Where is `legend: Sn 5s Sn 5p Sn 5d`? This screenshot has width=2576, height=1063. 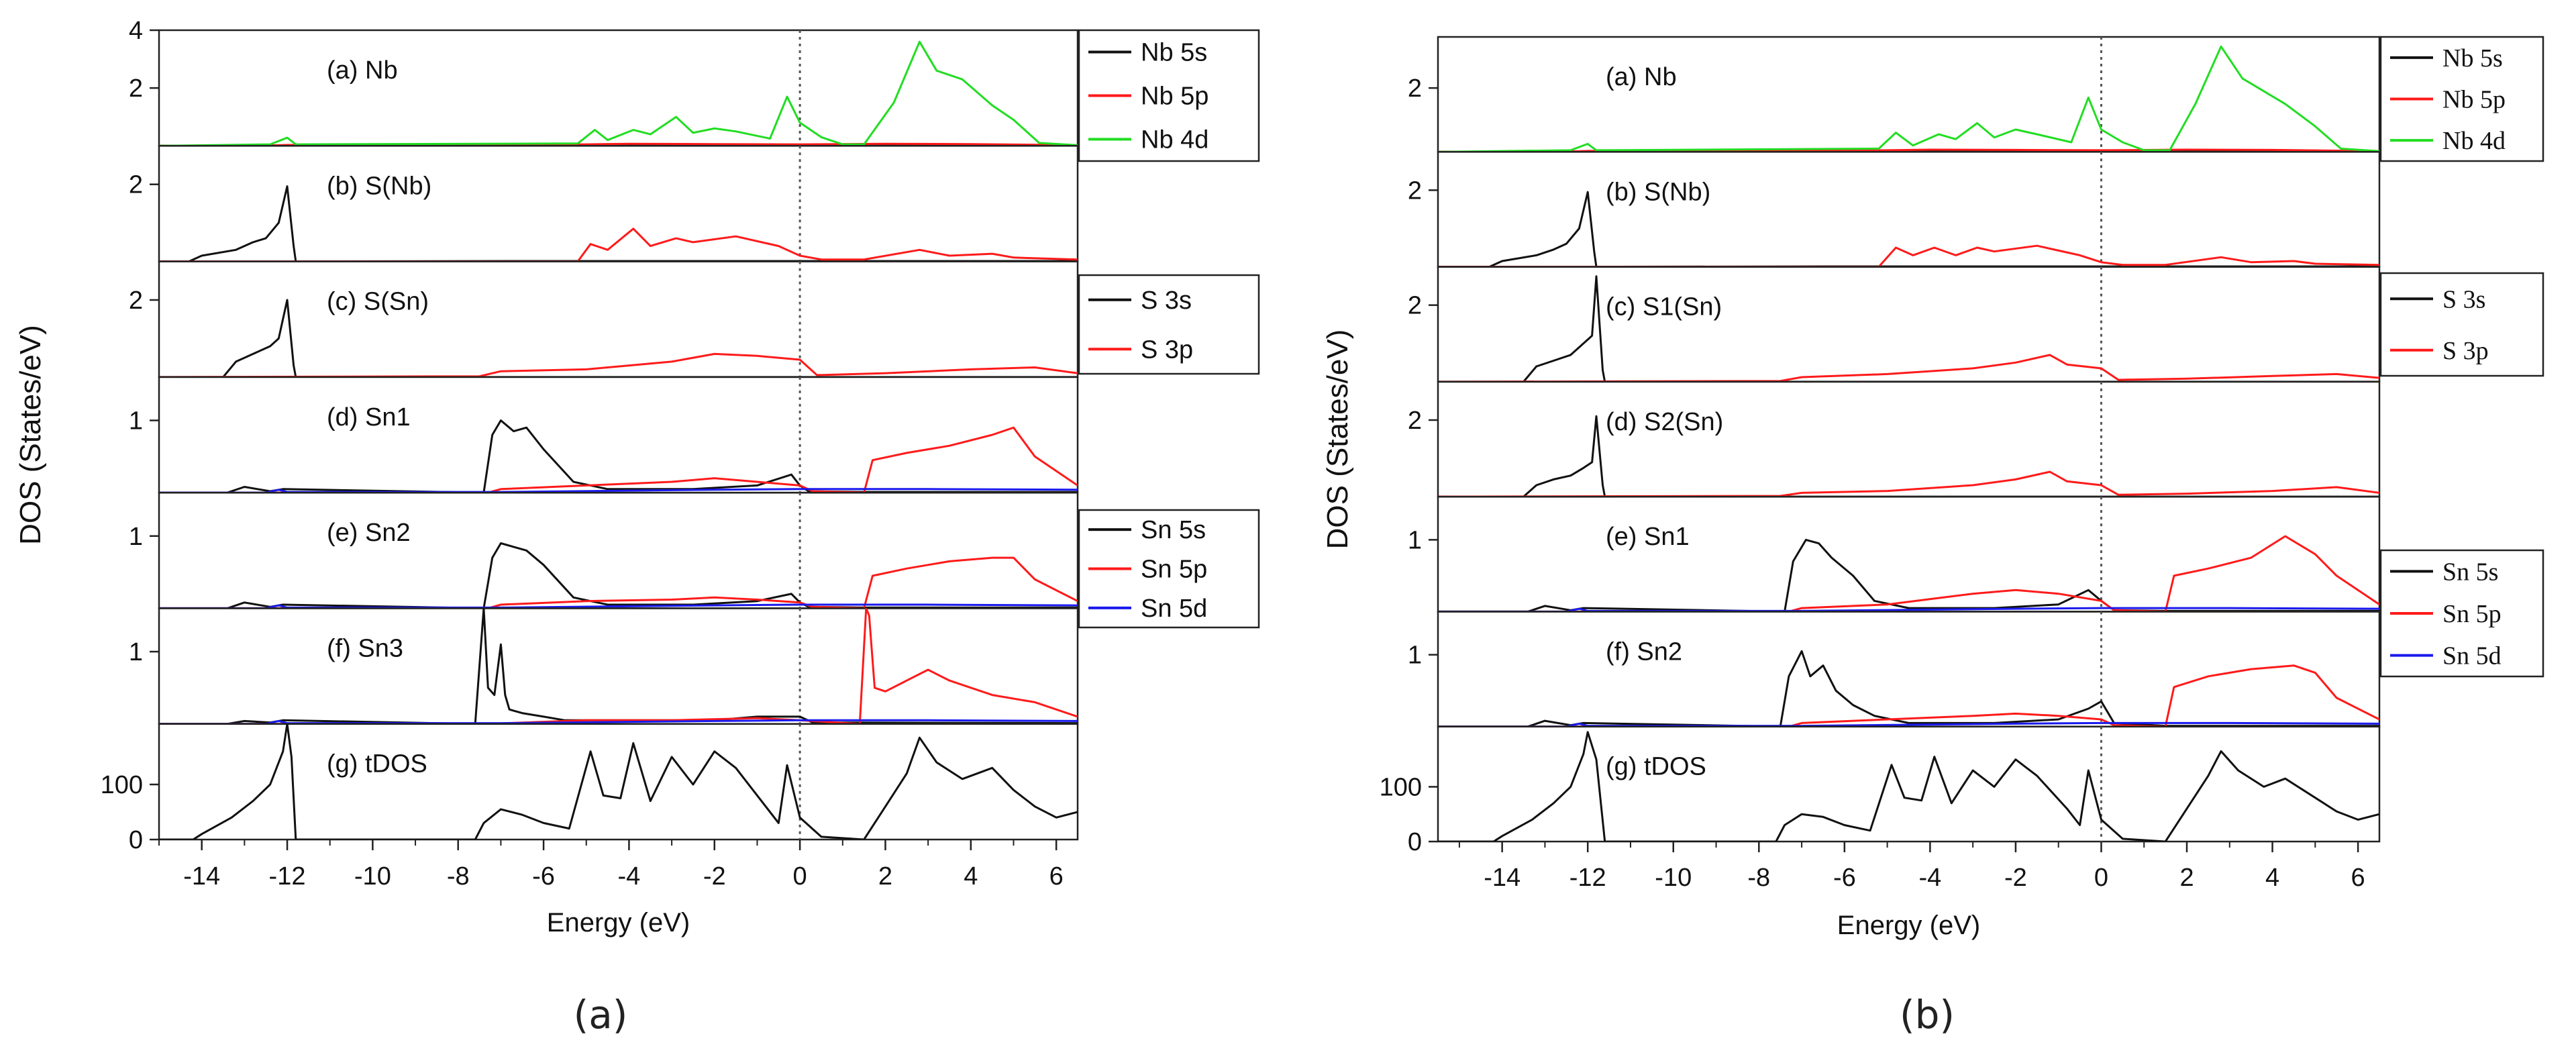
legend: Sn 5s Sn 5p Sn 5d is located at coordinates (2461, 613).